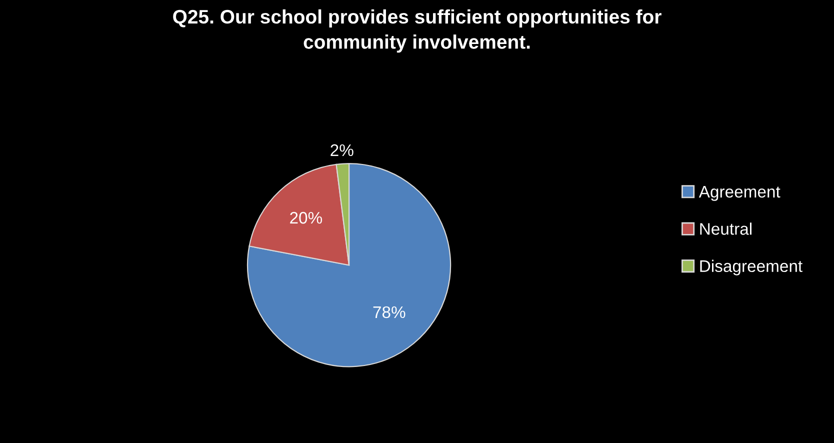 This screenshot has width=834, height=443. I want to click on legend-label: Agreement, so click(739, 193).